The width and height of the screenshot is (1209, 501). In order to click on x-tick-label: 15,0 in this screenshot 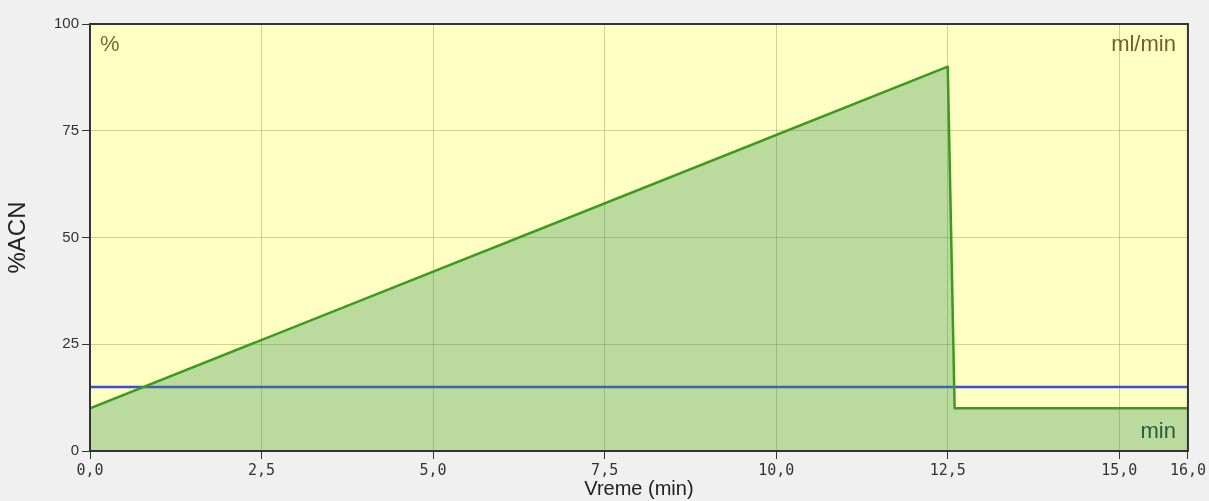, I will do `click(1119, 469)`.